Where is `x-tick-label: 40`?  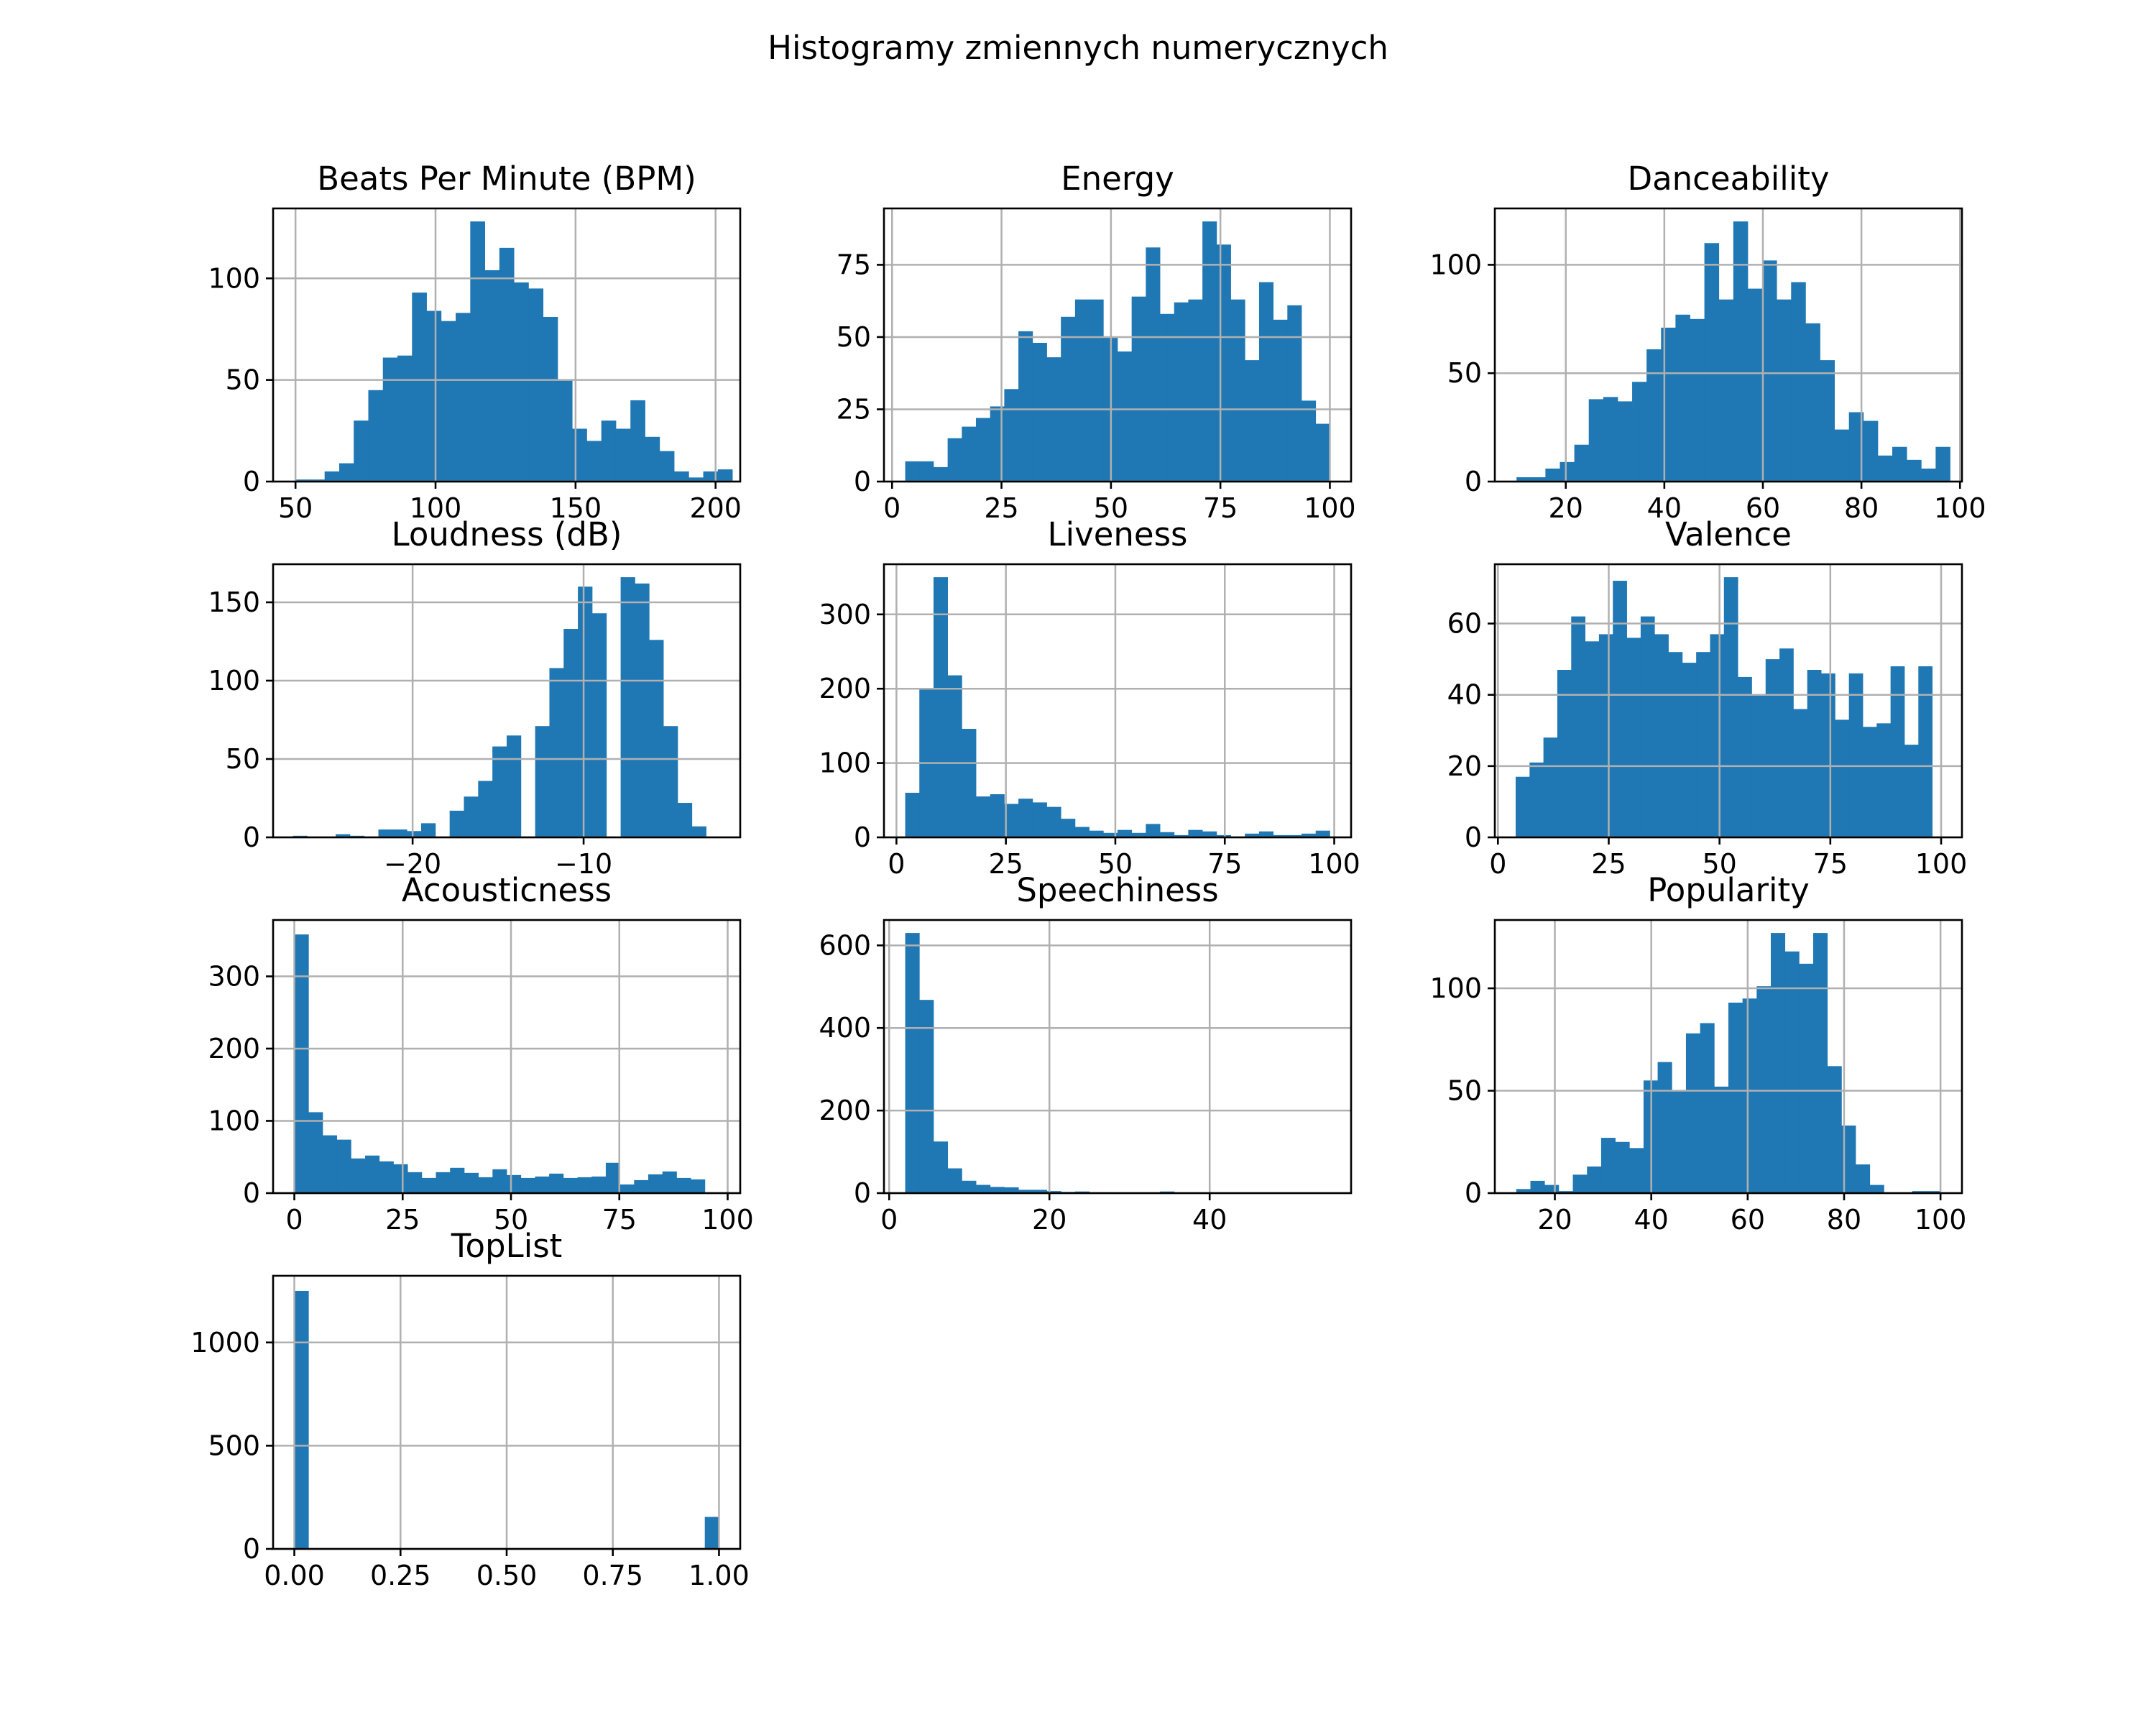 x-tick-label: 40 is located at coordinates (1209, 1220).